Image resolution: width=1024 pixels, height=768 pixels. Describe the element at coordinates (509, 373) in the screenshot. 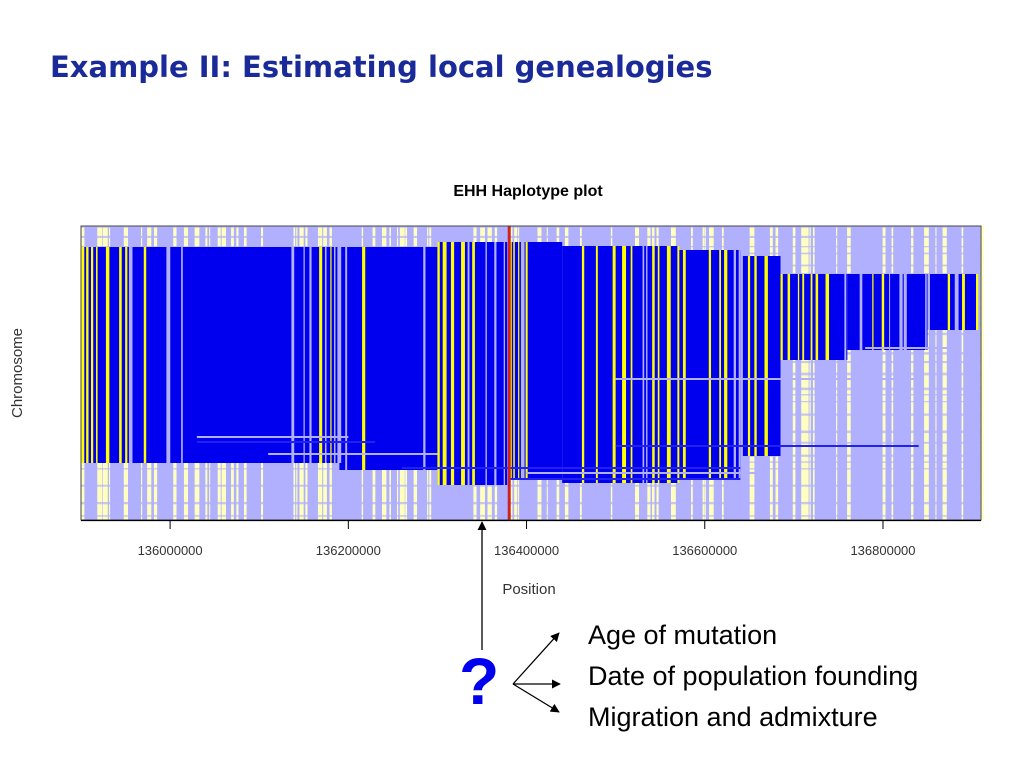

I see `core-snp-marker` at that location.